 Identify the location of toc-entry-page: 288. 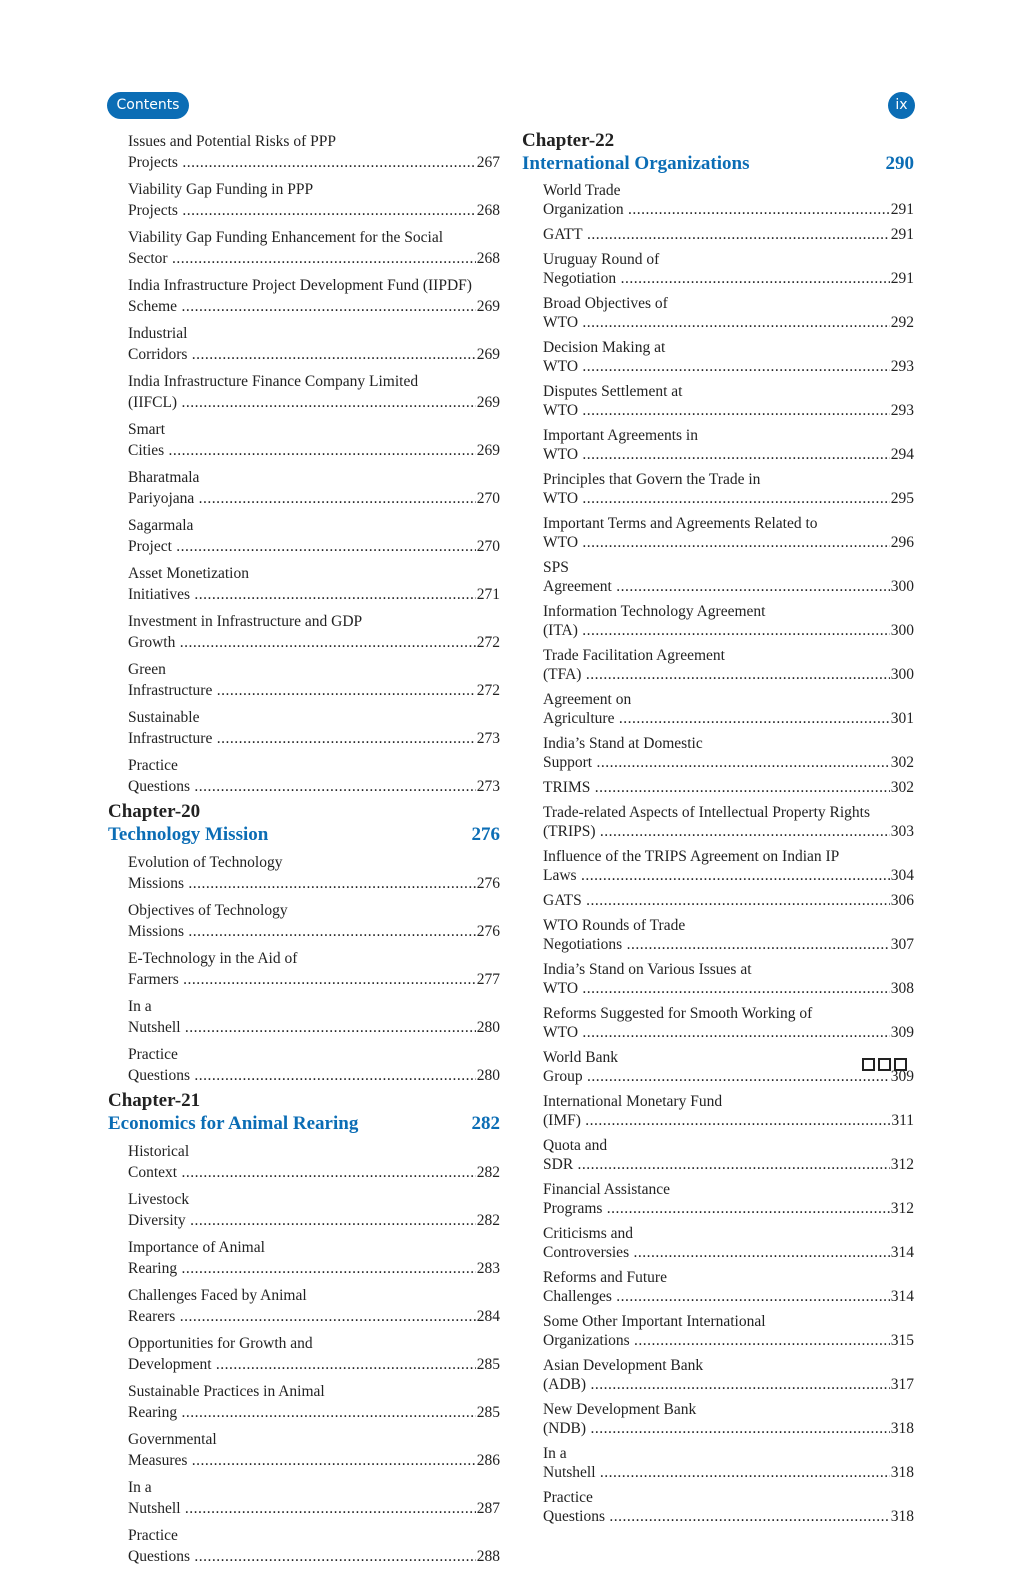
(487, 1556).